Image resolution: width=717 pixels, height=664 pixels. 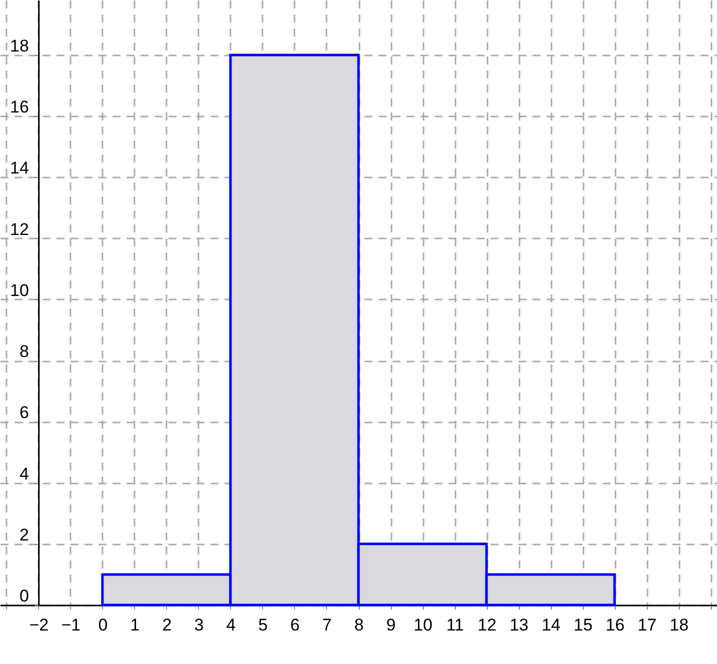 What do you see at coordinates (71, 625) in the screenshot?
I see `x-tick-label: −1` at bounding box center [71, 625].